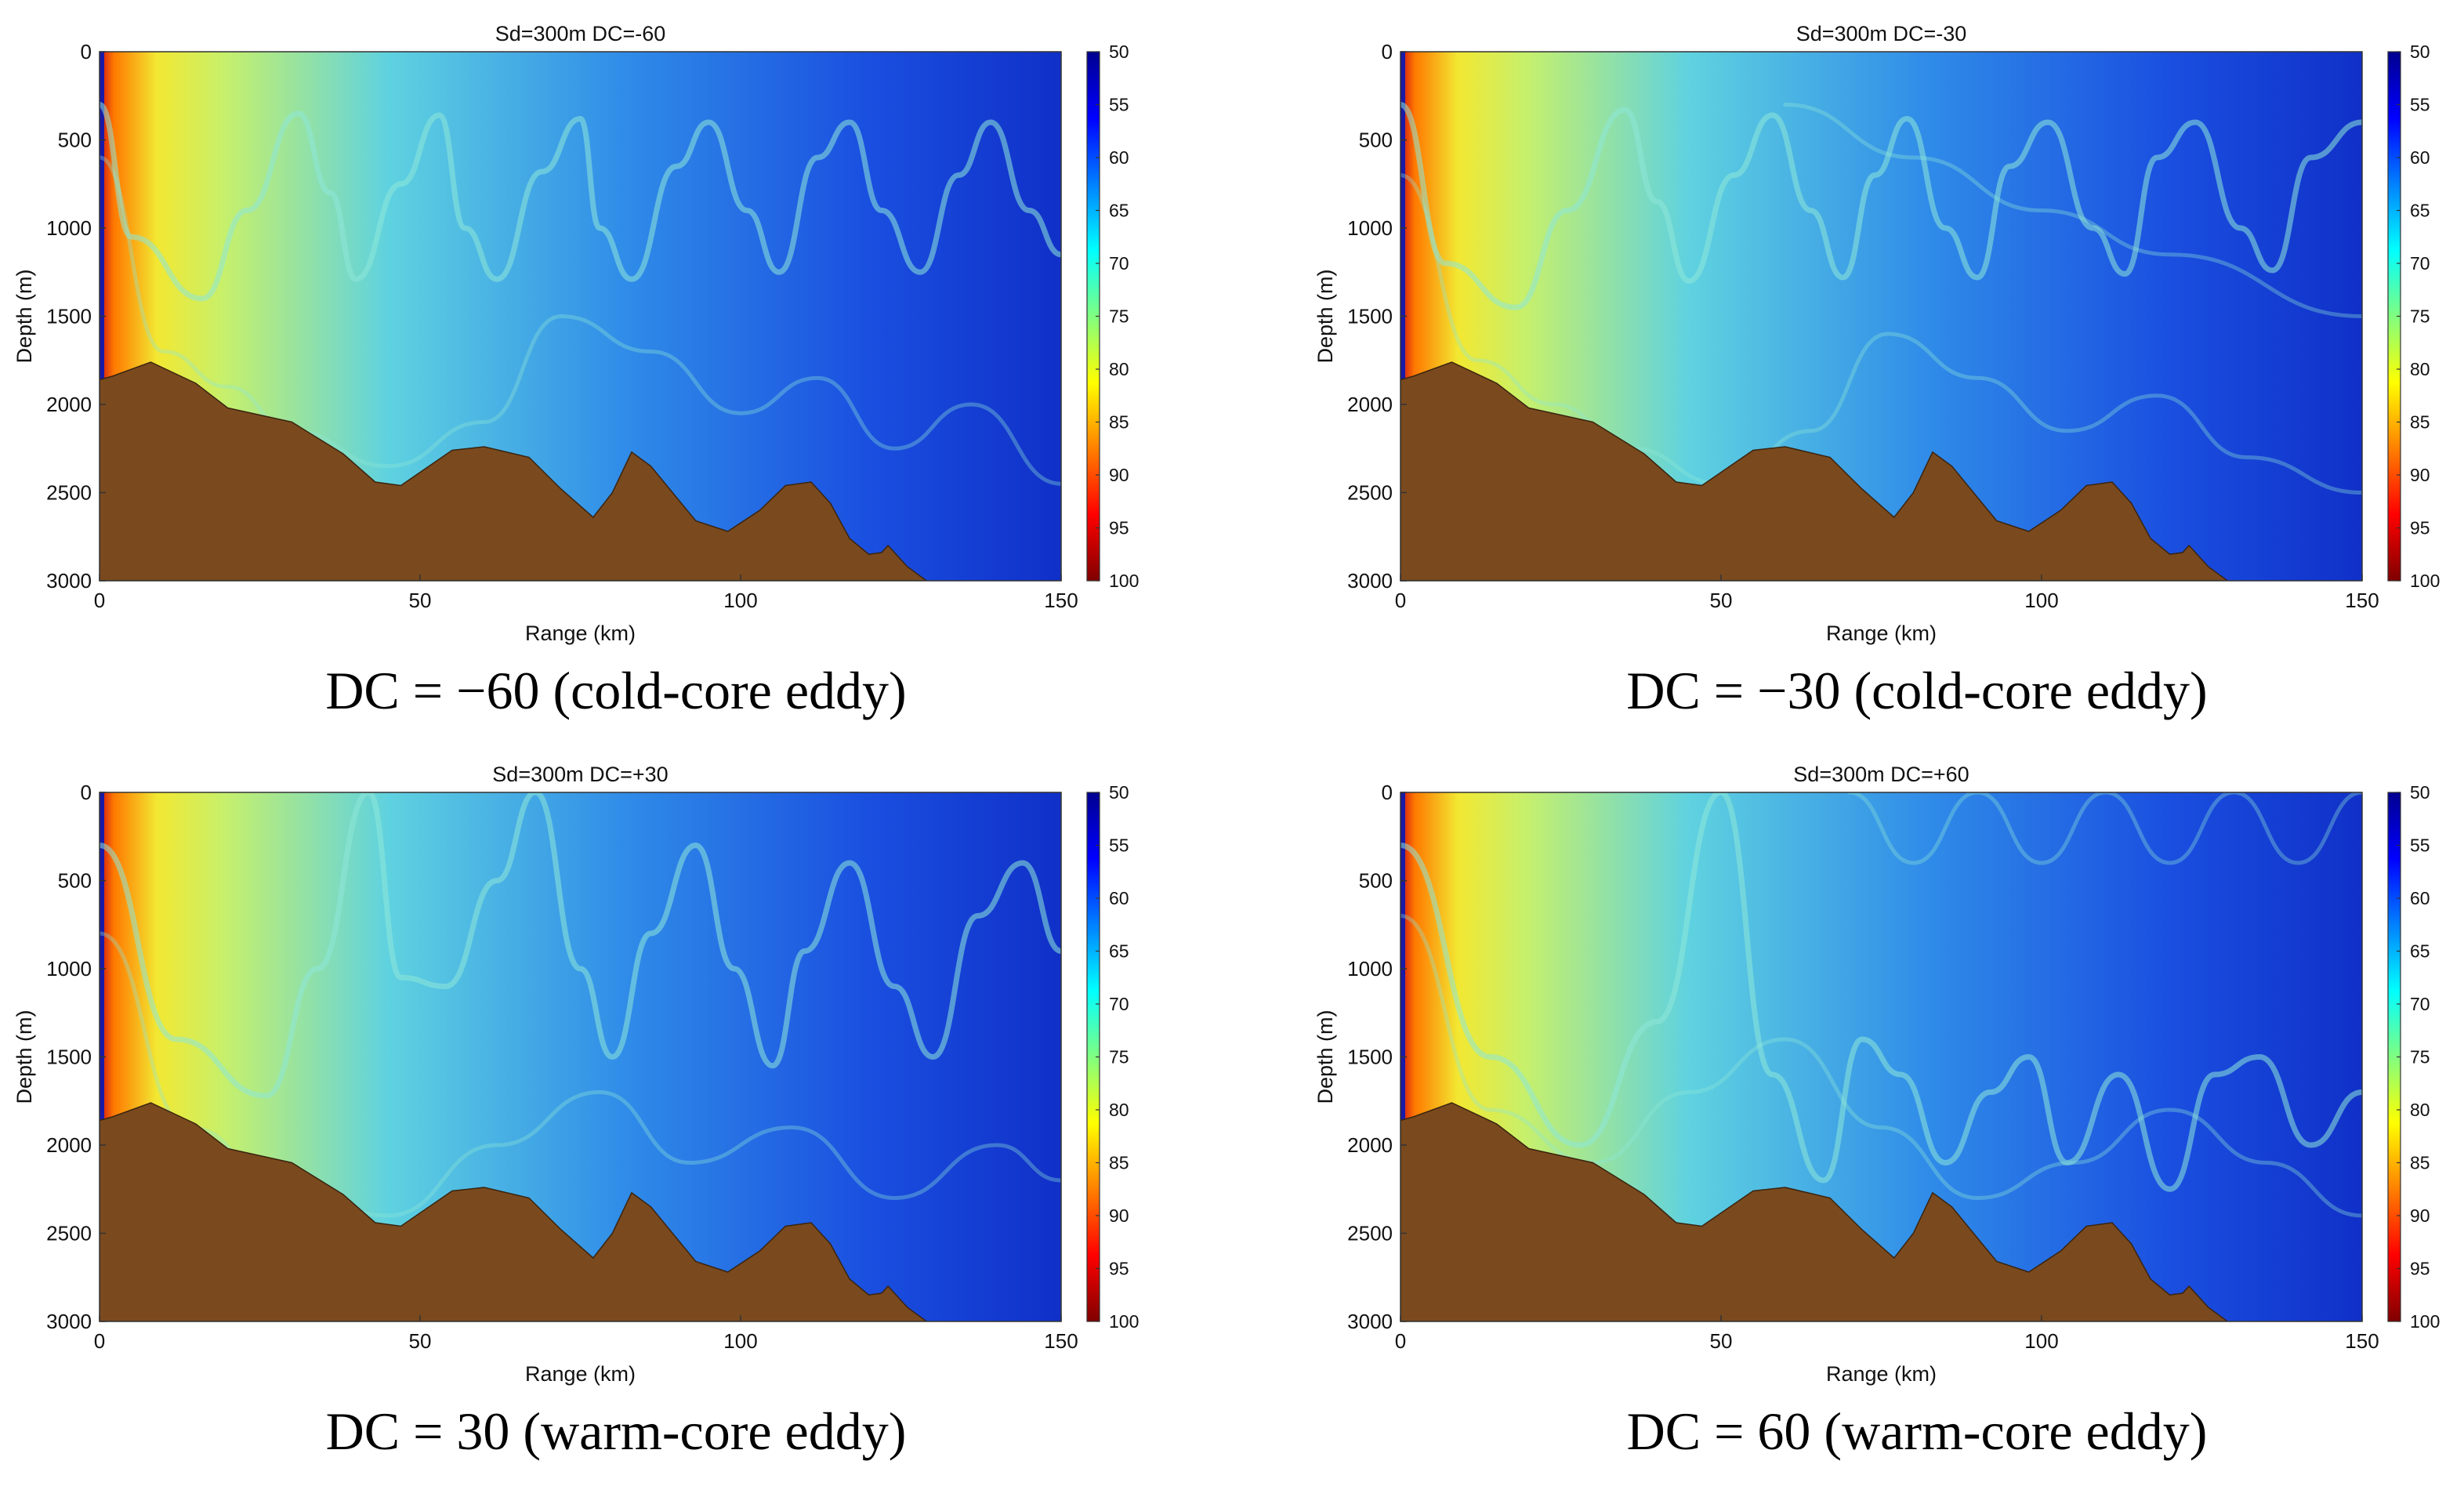 The image size is (2464, 1497). I want to click on panel-caption: DC = 60 (warm-core eddy), so click(1917, 1431).